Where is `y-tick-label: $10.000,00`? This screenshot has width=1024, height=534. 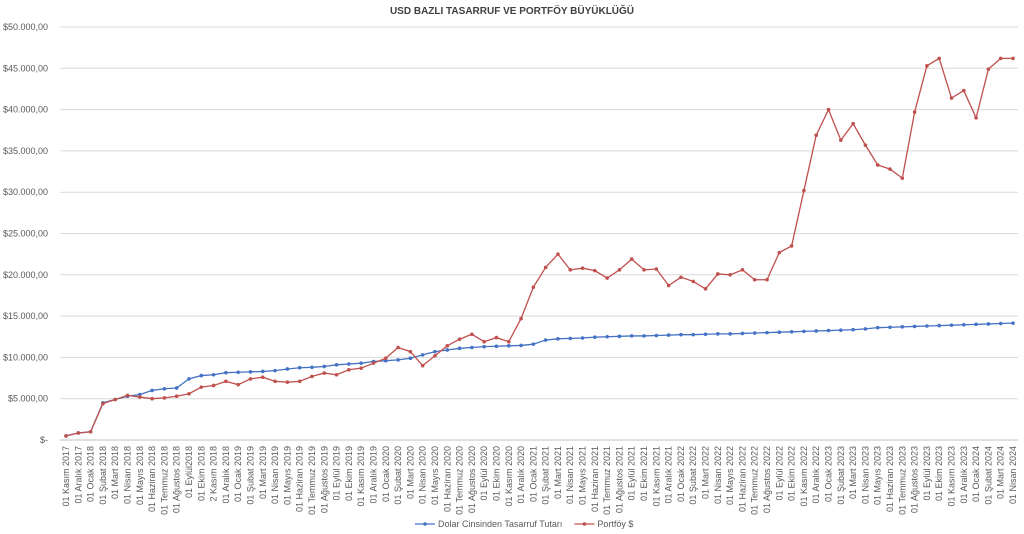
y-tick-label: $10.000,00 is located at coordinates (25, 357).